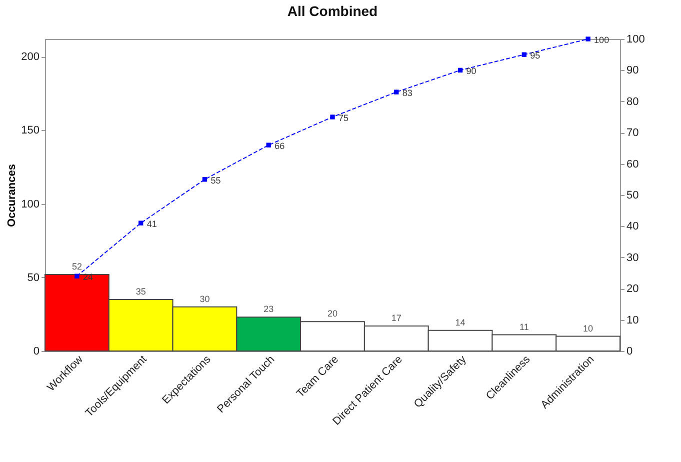  Describe the element at coordinates (30, 130) in the screenshot. I see `y-tick-label: 150` at that location.